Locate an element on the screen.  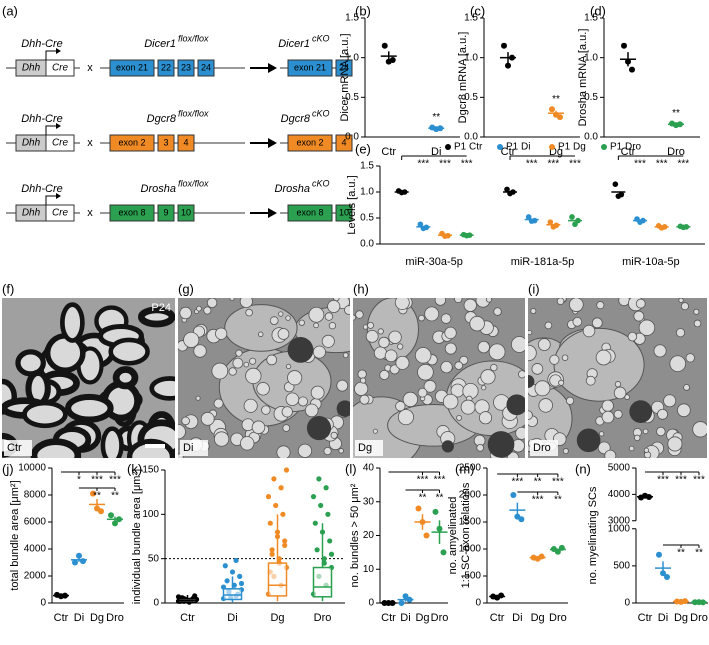
micrograph: Di is located at coordinates (264, 378).